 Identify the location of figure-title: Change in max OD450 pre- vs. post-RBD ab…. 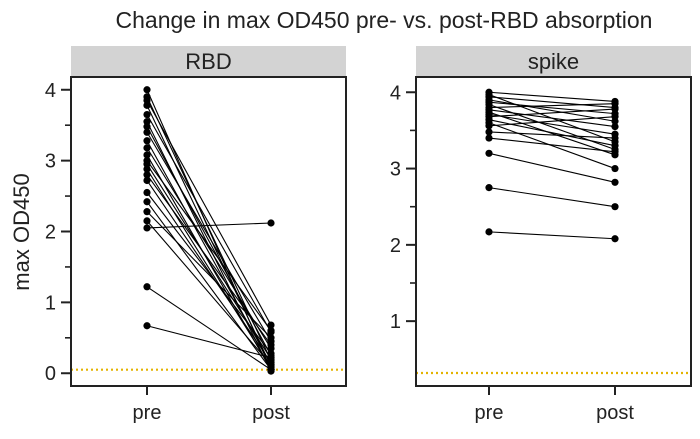
(384, 20).